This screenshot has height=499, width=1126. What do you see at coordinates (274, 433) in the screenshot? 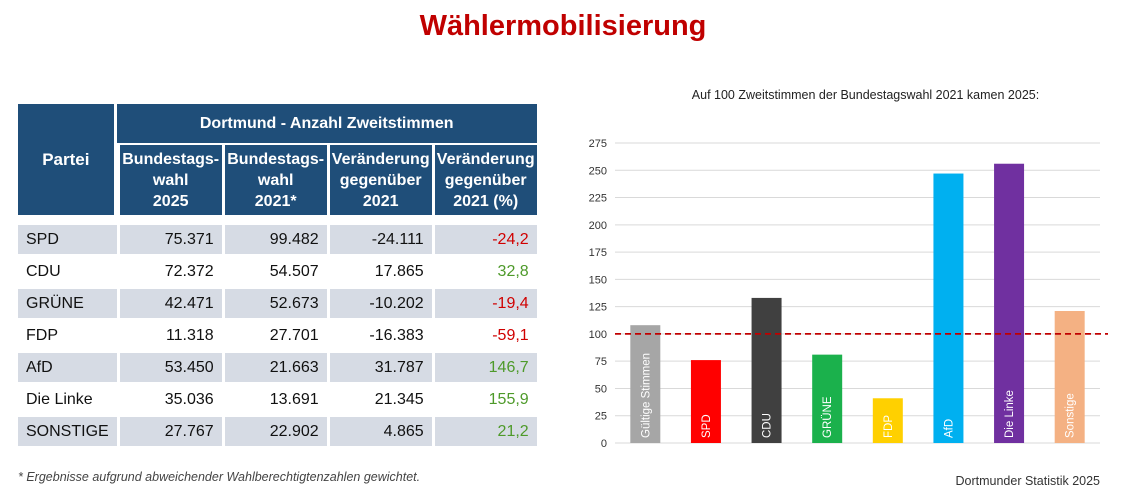
I see `votes-2021-cell: 22.902` at bounding box center [274, 433].